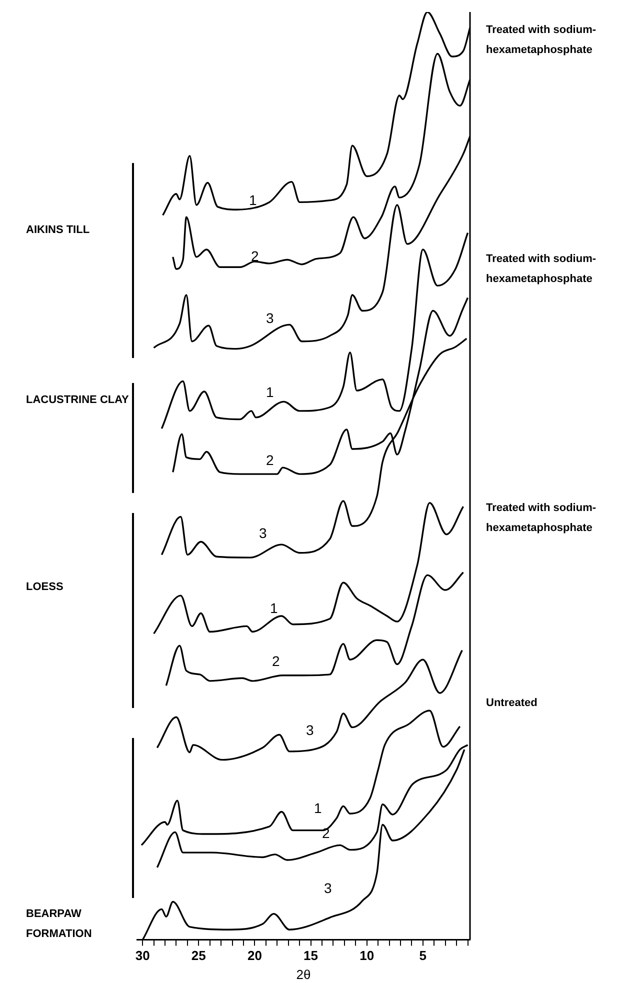  What do you see at coordinates (45, 587) in the screenshot?
I see `text: LOESS` at bounding box center [45, 587].